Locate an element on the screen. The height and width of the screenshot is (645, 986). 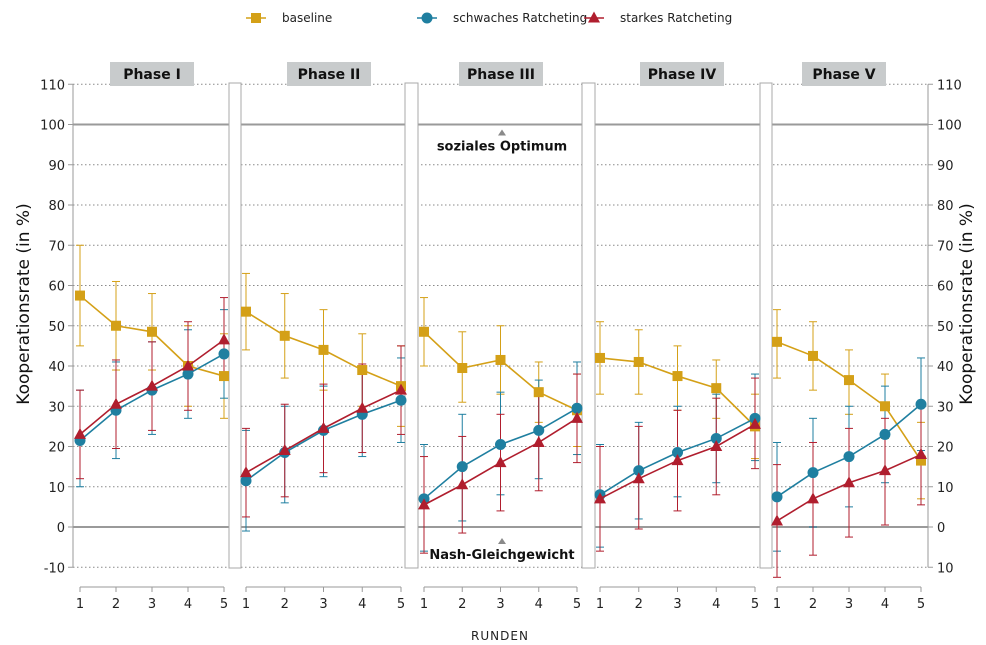
y-tick-label-left: 20 is located at coordinates (56, 448).